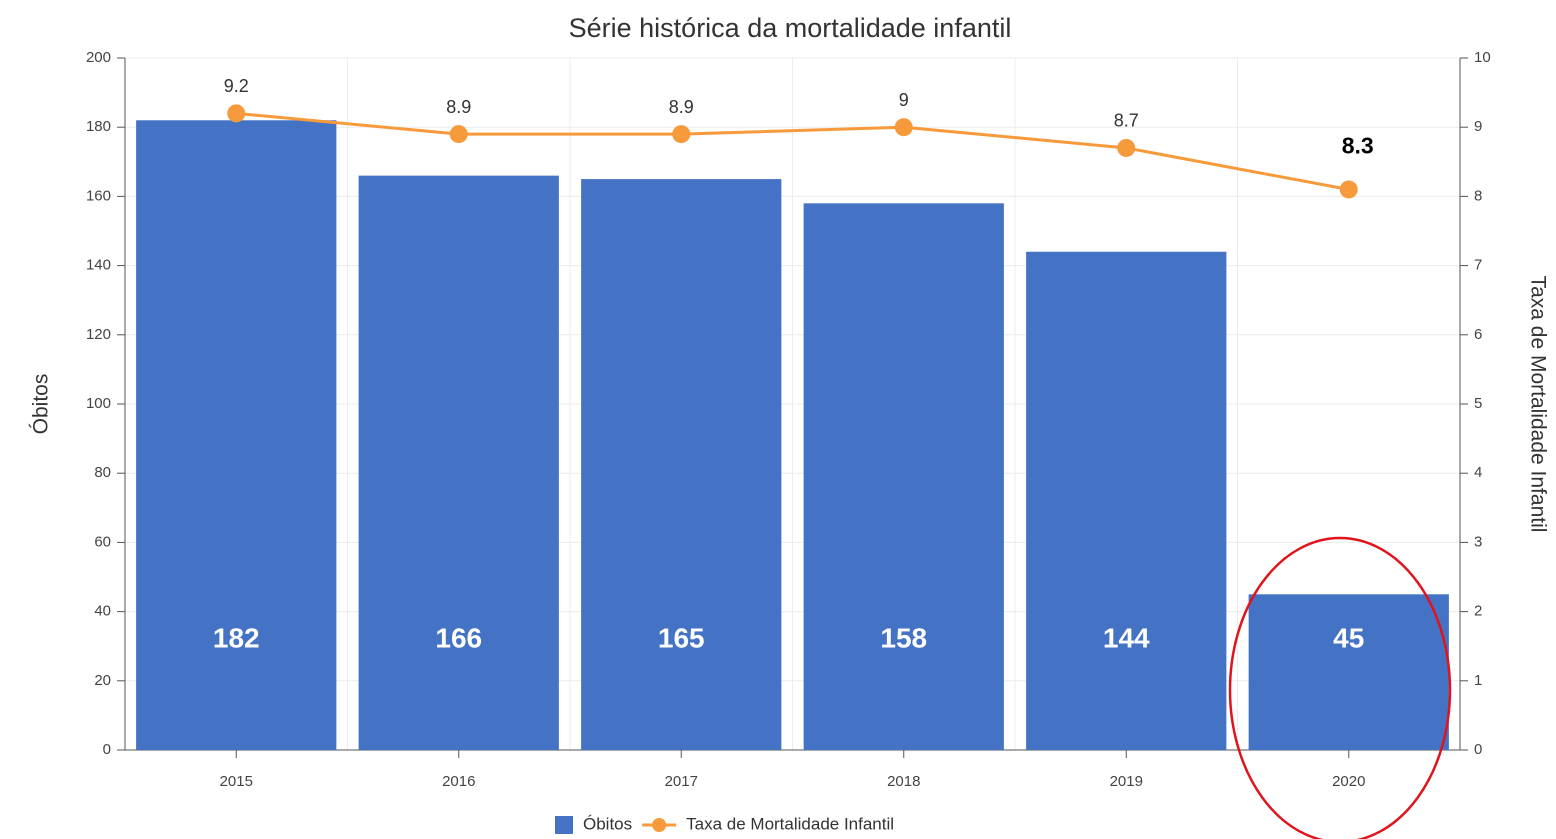 The height and width of the screenshot is (839, 1556). Describe the element at coordinates (681, 781) in the screenshot. I see `x-tick-label: 2017` at that location.